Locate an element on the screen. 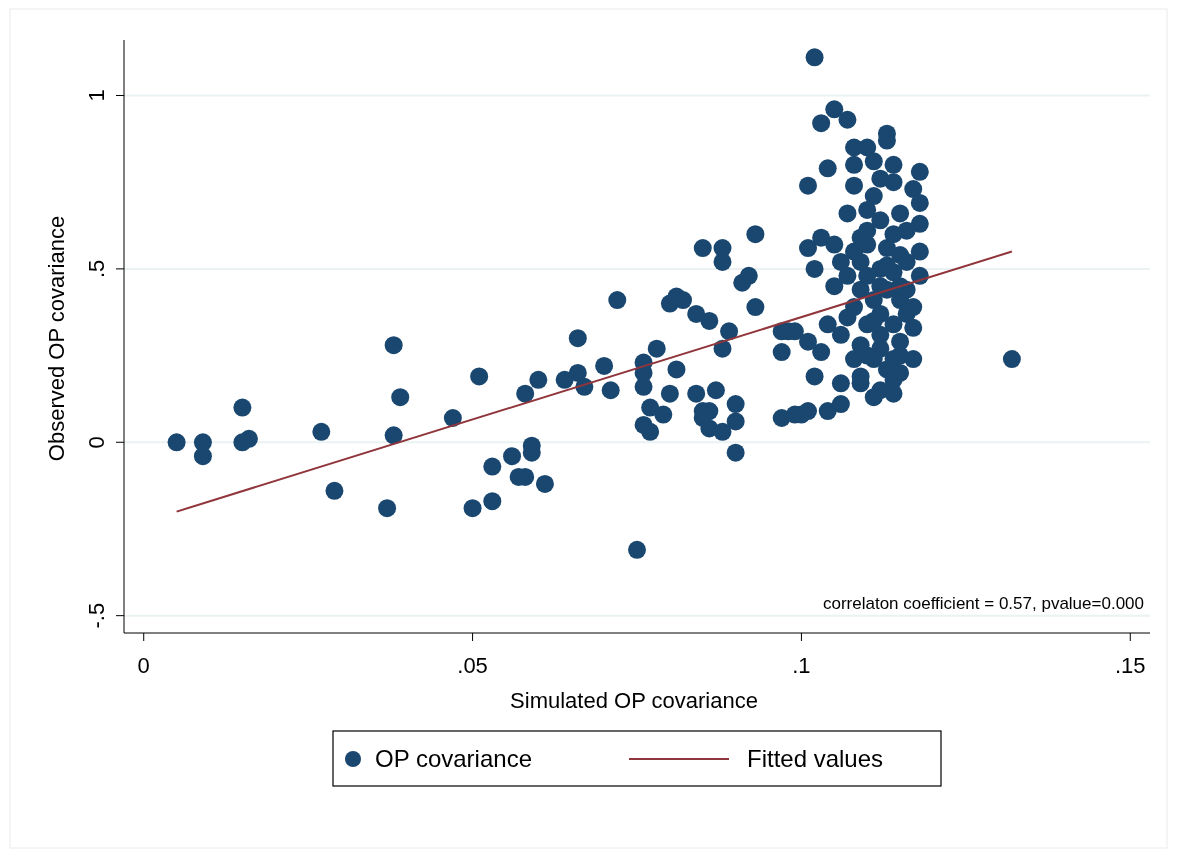 Image resolution: width=1177 pixels, height=857 pixels. annotation: correlaton coefficient = 0.57, pvalue=0.000 is located at coordinates (983, 603).